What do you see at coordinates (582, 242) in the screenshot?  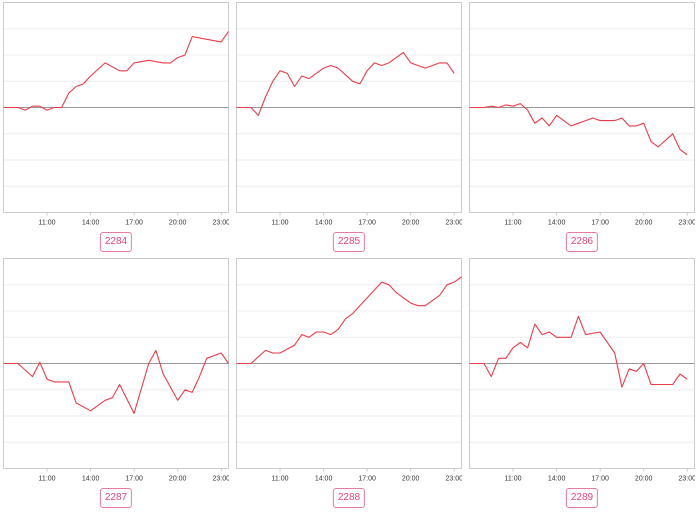 I see `chart-id-badge: 2286` at bounding box center [582, 242].